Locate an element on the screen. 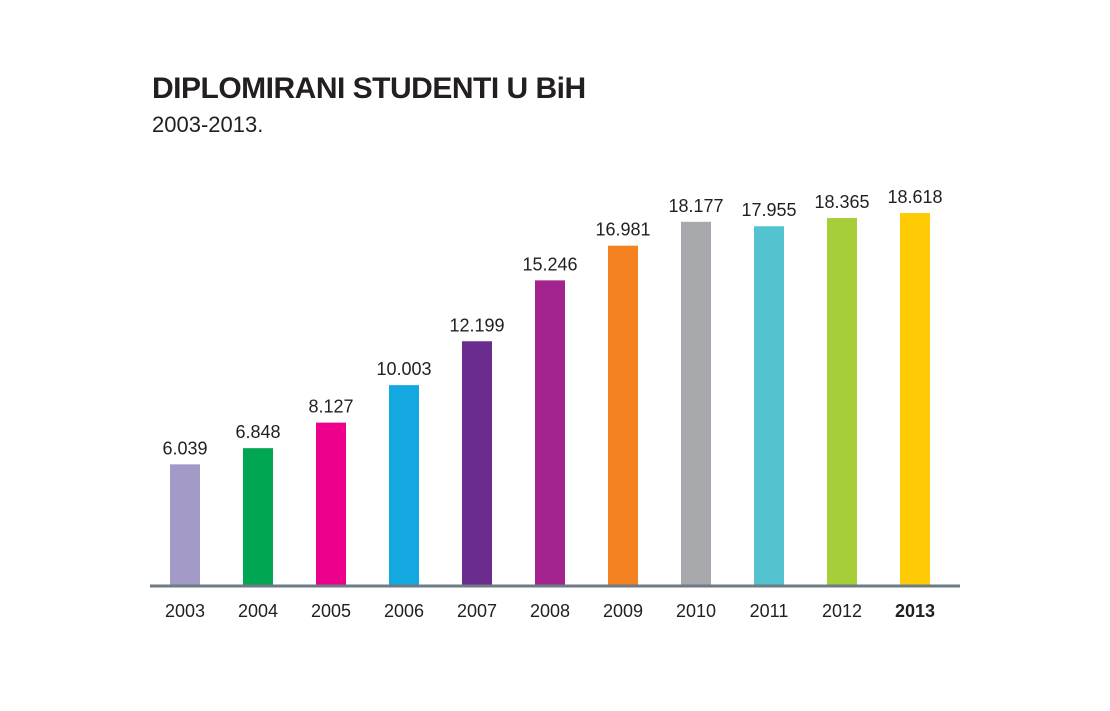 The image size is (1110, 711). x-tick-label-2012: 2012 is located at coordinates (842, 611).